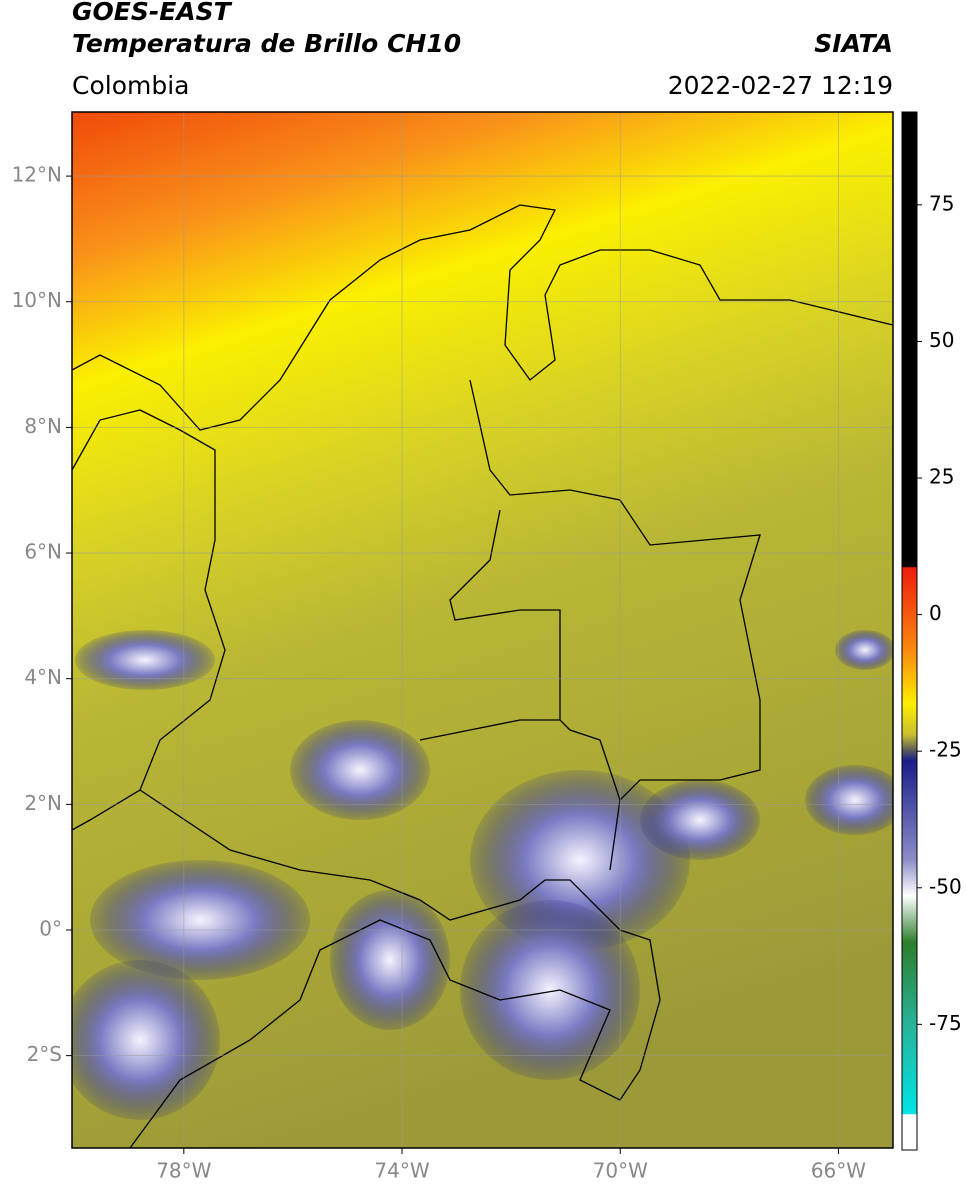 The image size is (966, 1194). Describe the element at coordinates (130, 85) in the screenshot. I see `region-title: Colombia` at that location.